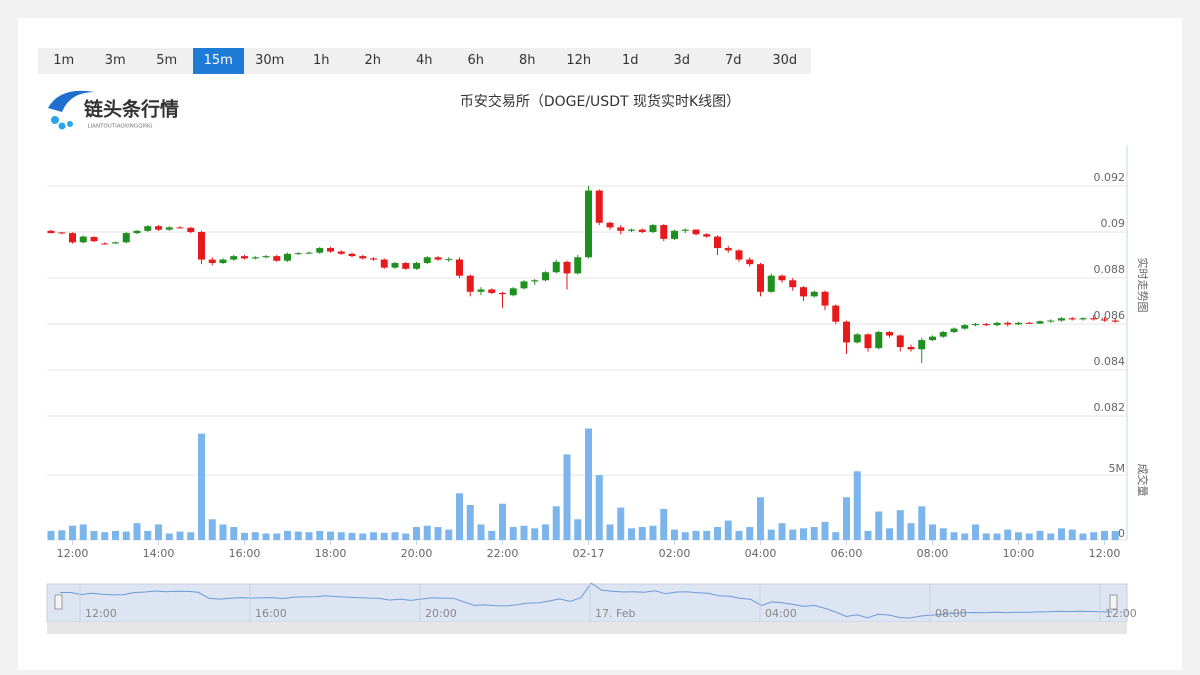  What do you see at coordinates (331, 553) in the screenshot?
I see `x-tick-label: 18:00` at bounding box center [331, 553].